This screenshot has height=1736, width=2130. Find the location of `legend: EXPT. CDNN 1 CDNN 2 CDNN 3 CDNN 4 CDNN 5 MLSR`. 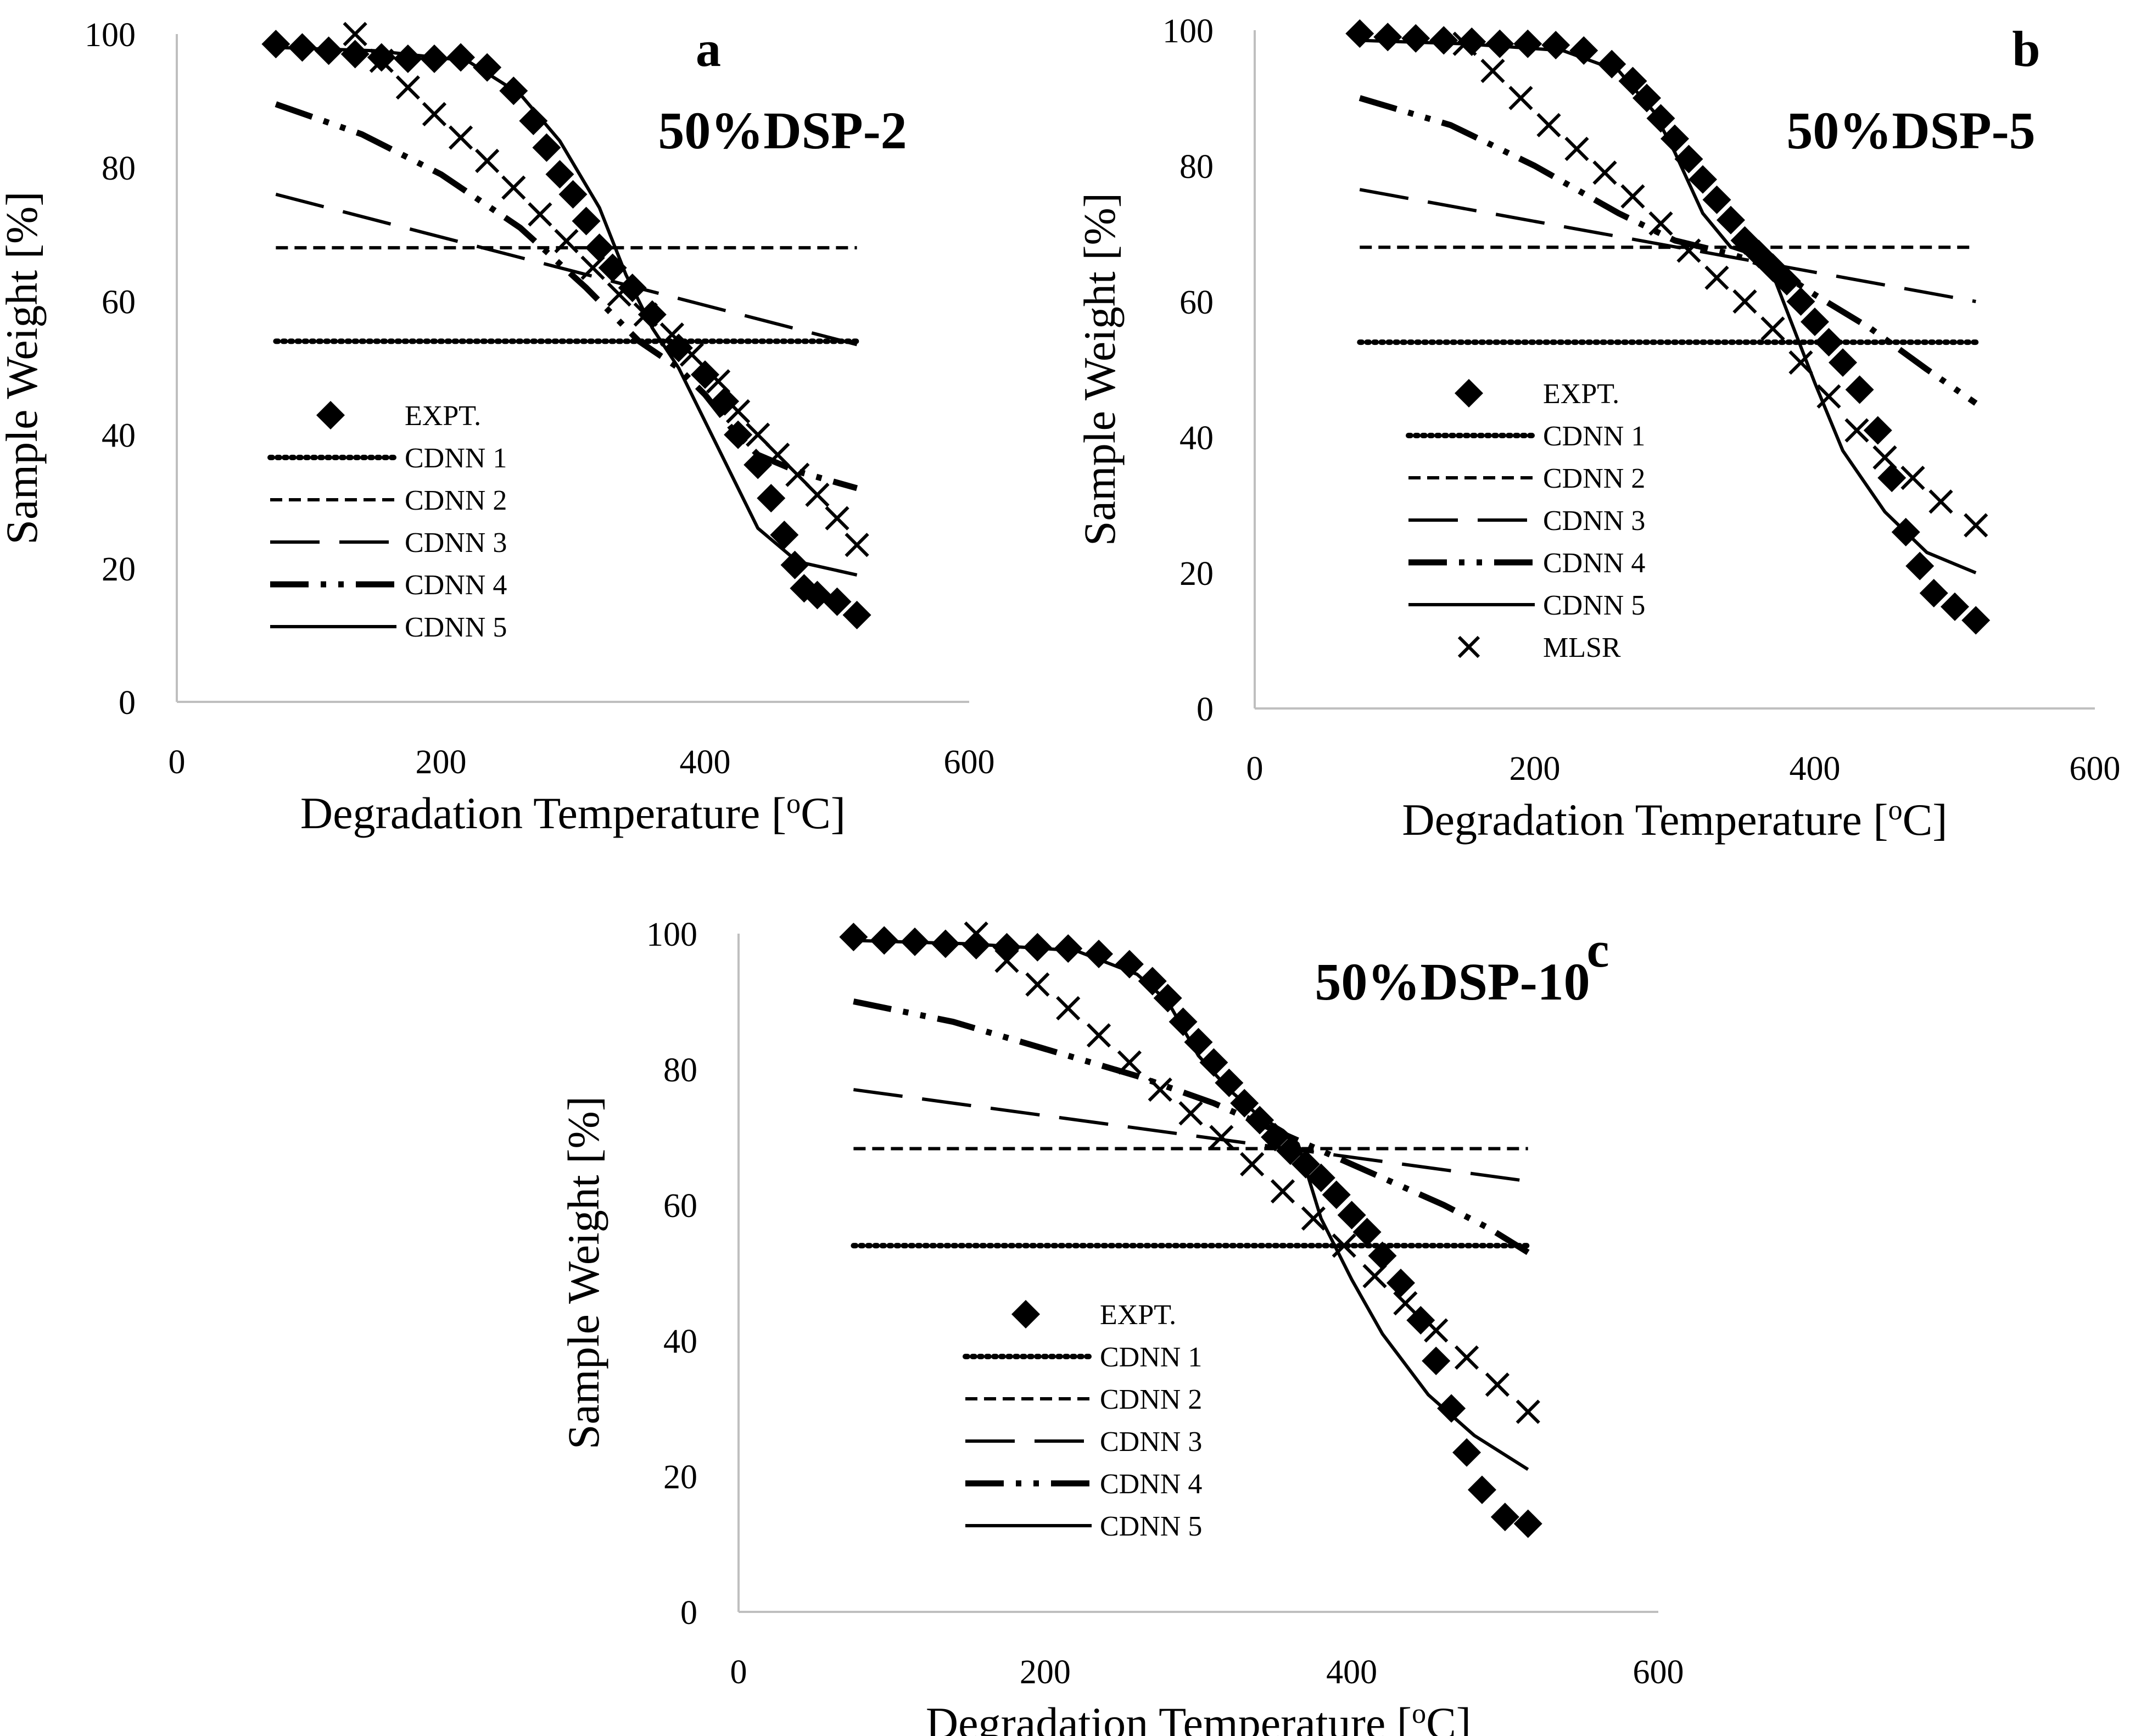

legend: EXPT. CDNN 1 CDNN 2 CDNN 3 CDNN 4 CDNN 5 MLSR is located at coordinates (1526, 520).